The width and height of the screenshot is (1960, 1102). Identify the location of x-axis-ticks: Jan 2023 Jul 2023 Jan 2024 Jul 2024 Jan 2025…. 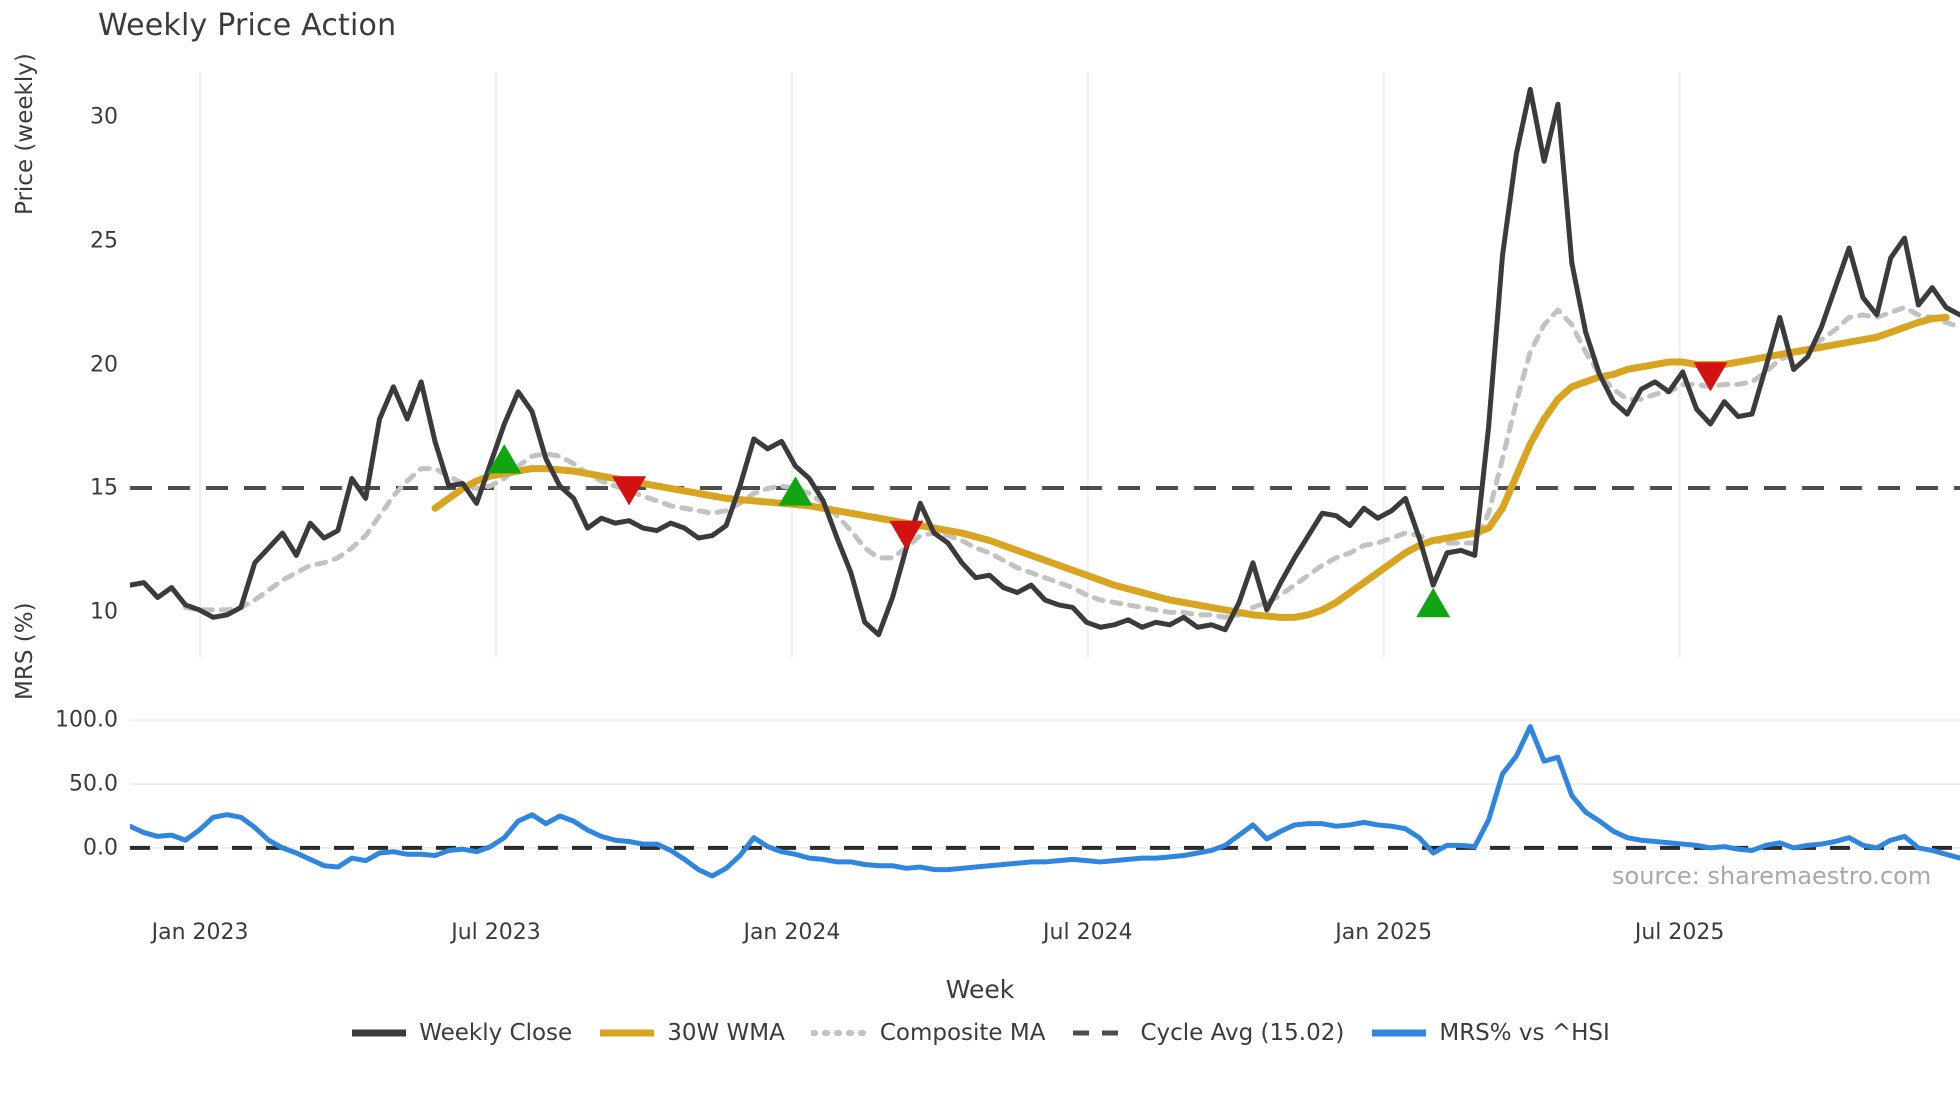
(1045, 936).